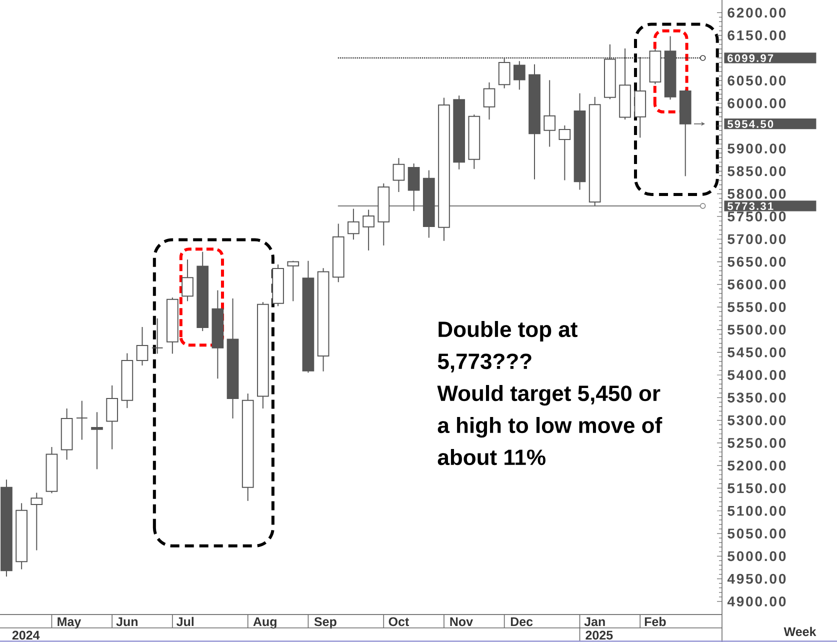 The height and width of the screenshot is (642, 837). I want to click on annotation: Would target 5,450 or a high to low move of about 11%, so click(549, 425).